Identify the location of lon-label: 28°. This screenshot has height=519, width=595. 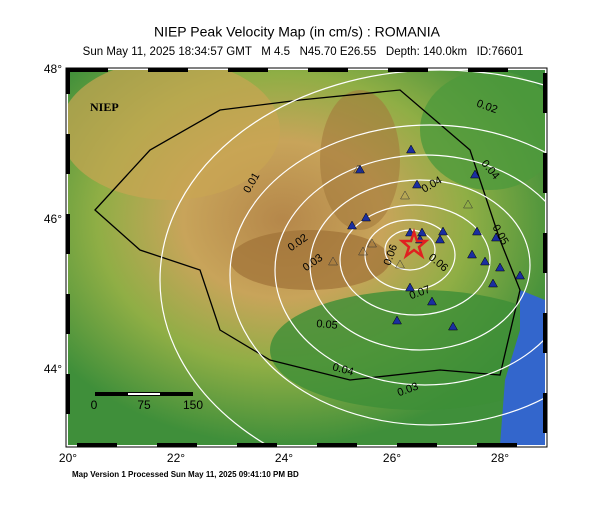
(500, 458).